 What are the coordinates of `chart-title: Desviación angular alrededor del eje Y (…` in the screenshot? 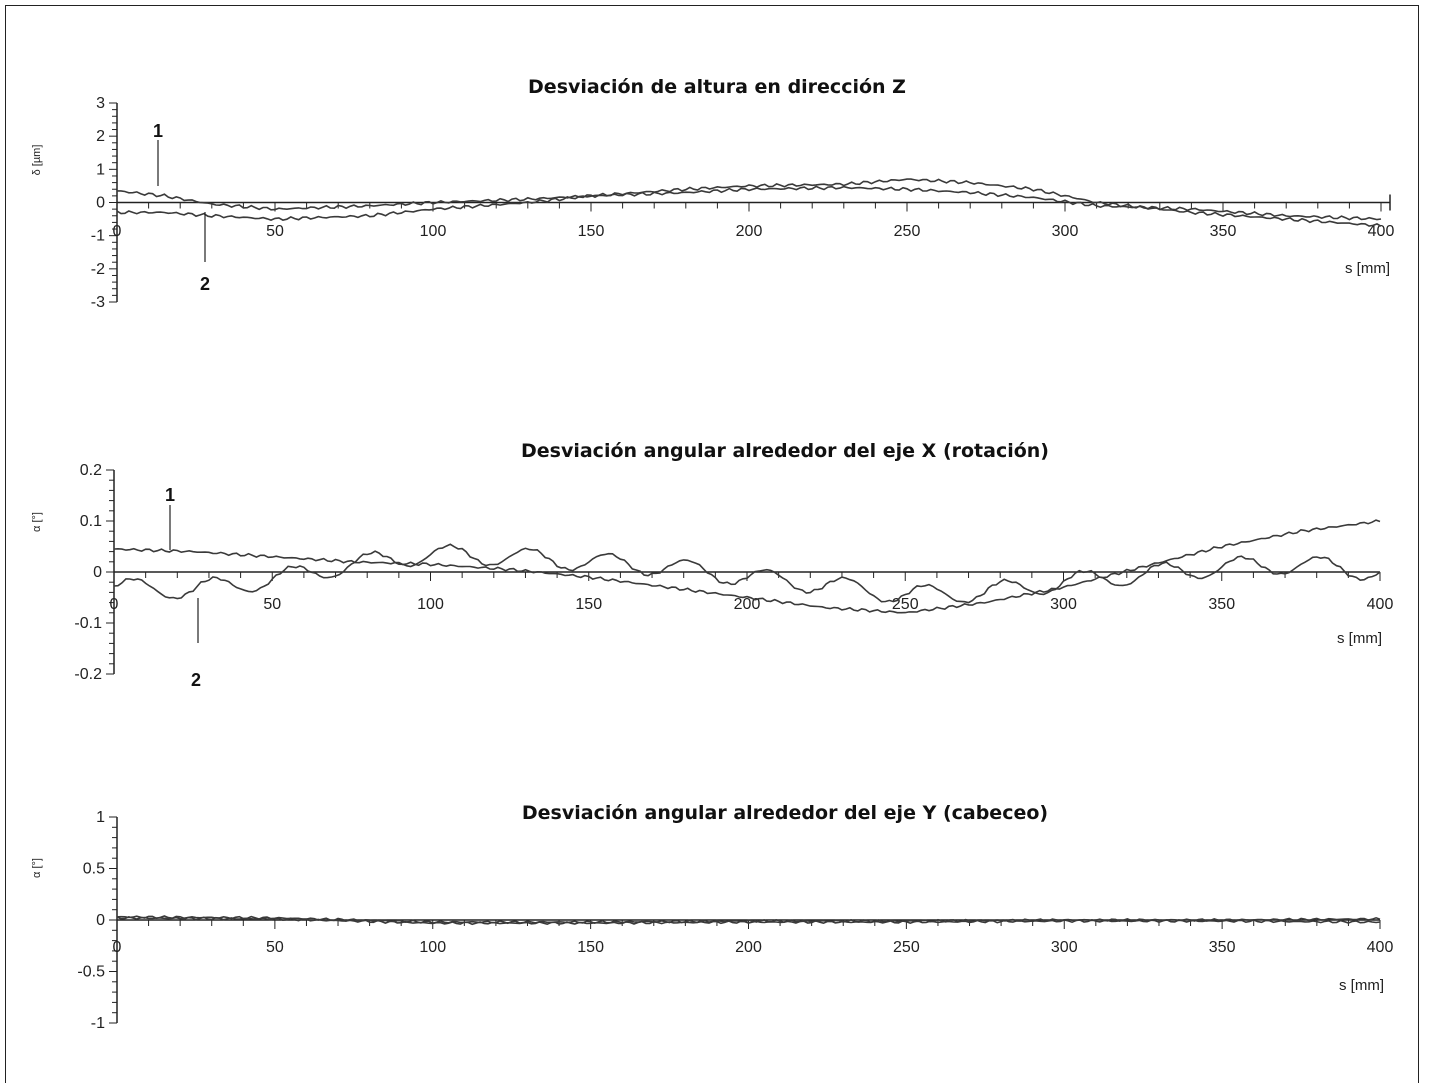 It's located at (785, 813).